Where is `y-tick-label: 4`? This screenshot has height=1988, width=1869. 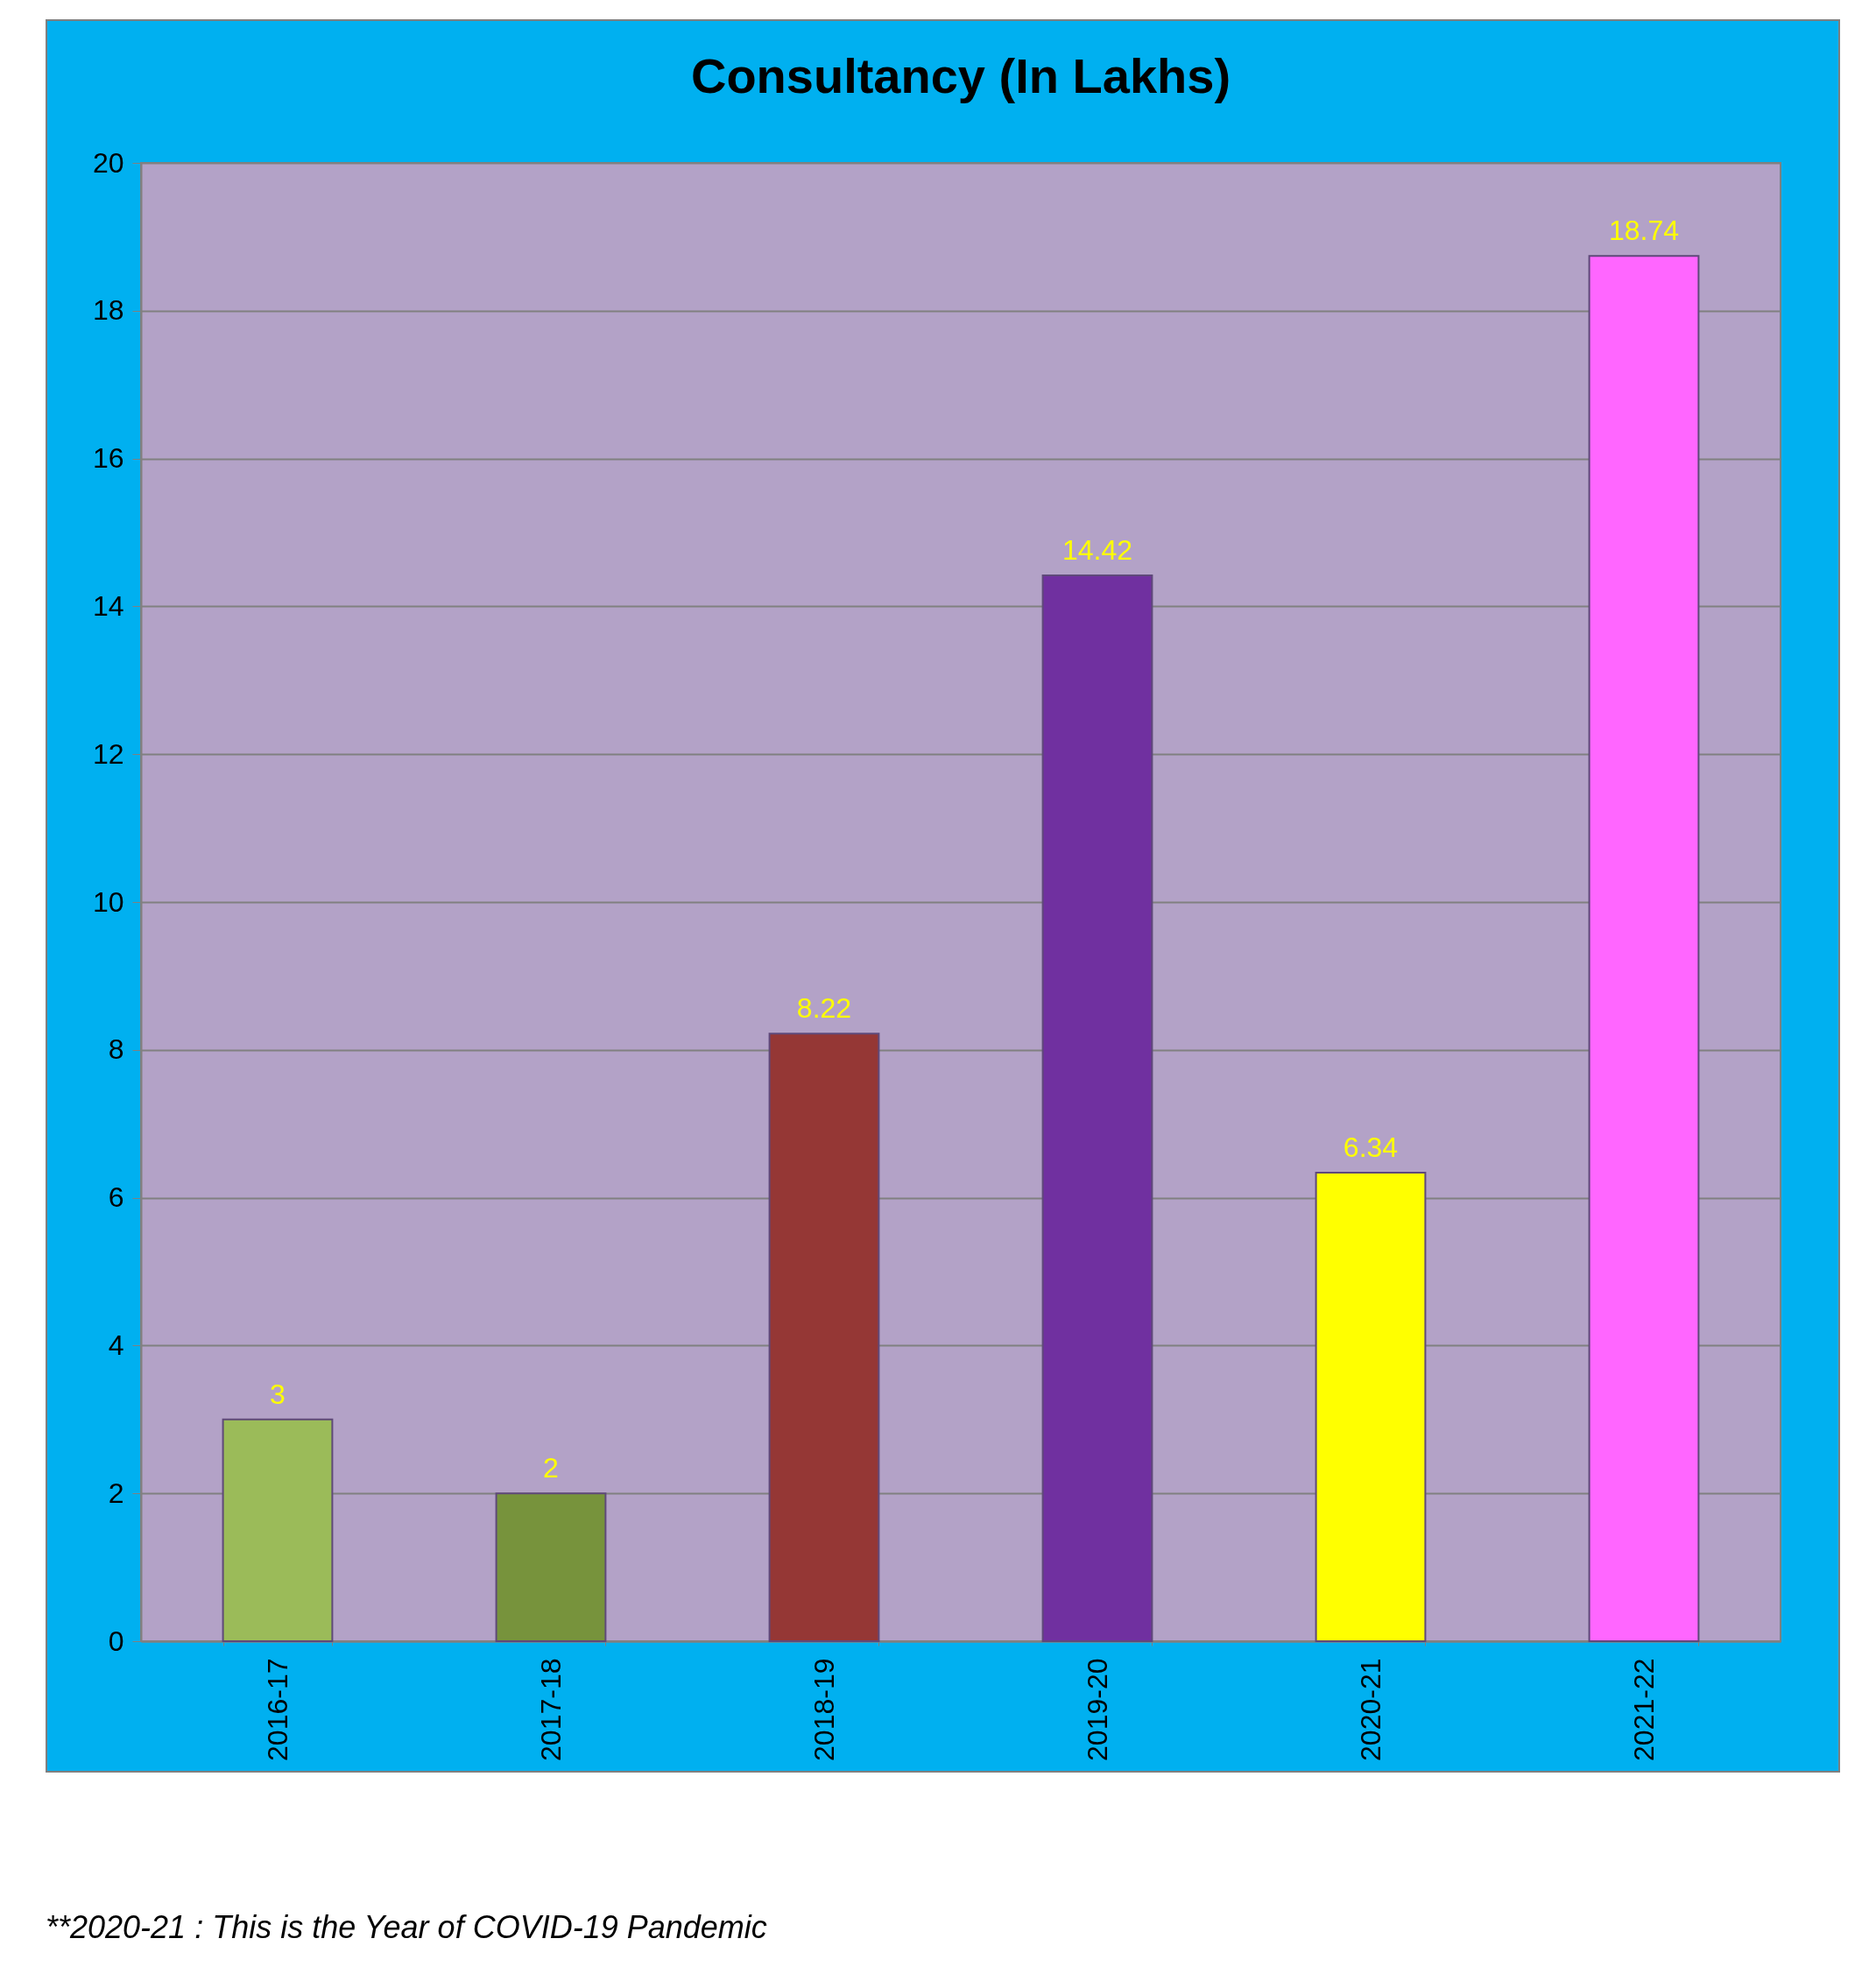
y-tick-label: 4 is located at coordinates (116, 1345).